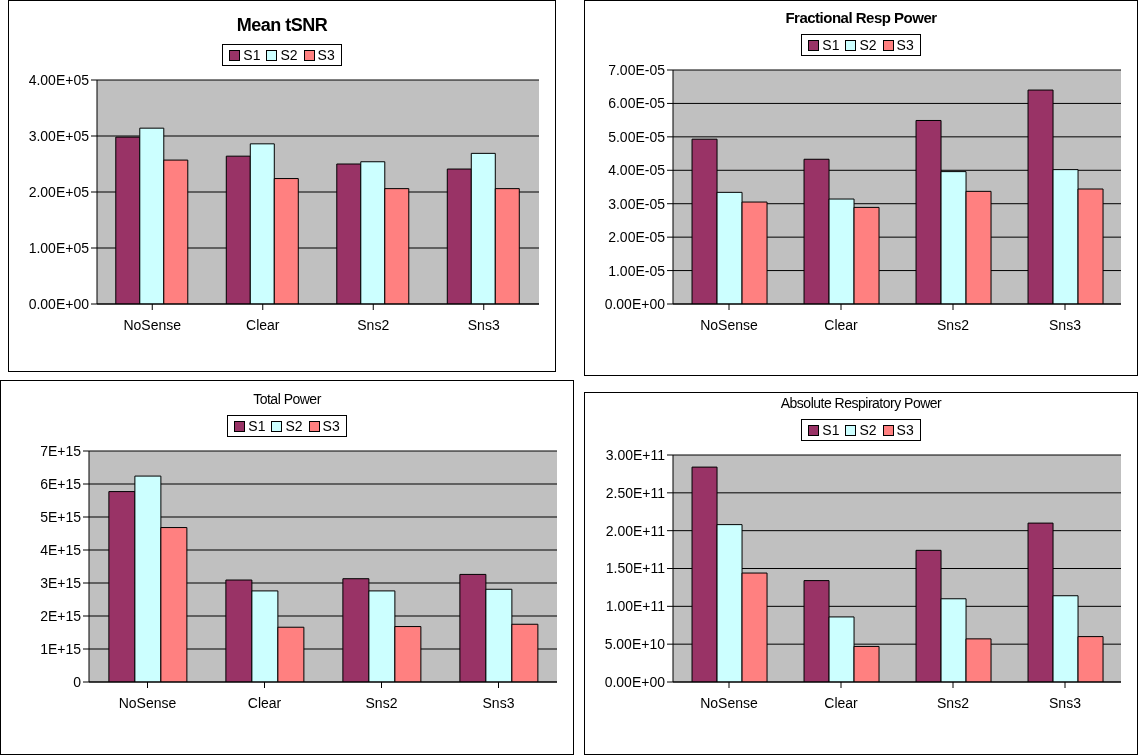  Describe the element at coordinates (287, 399) in the screenshot. I see `chart-title: Total Power` at that location.